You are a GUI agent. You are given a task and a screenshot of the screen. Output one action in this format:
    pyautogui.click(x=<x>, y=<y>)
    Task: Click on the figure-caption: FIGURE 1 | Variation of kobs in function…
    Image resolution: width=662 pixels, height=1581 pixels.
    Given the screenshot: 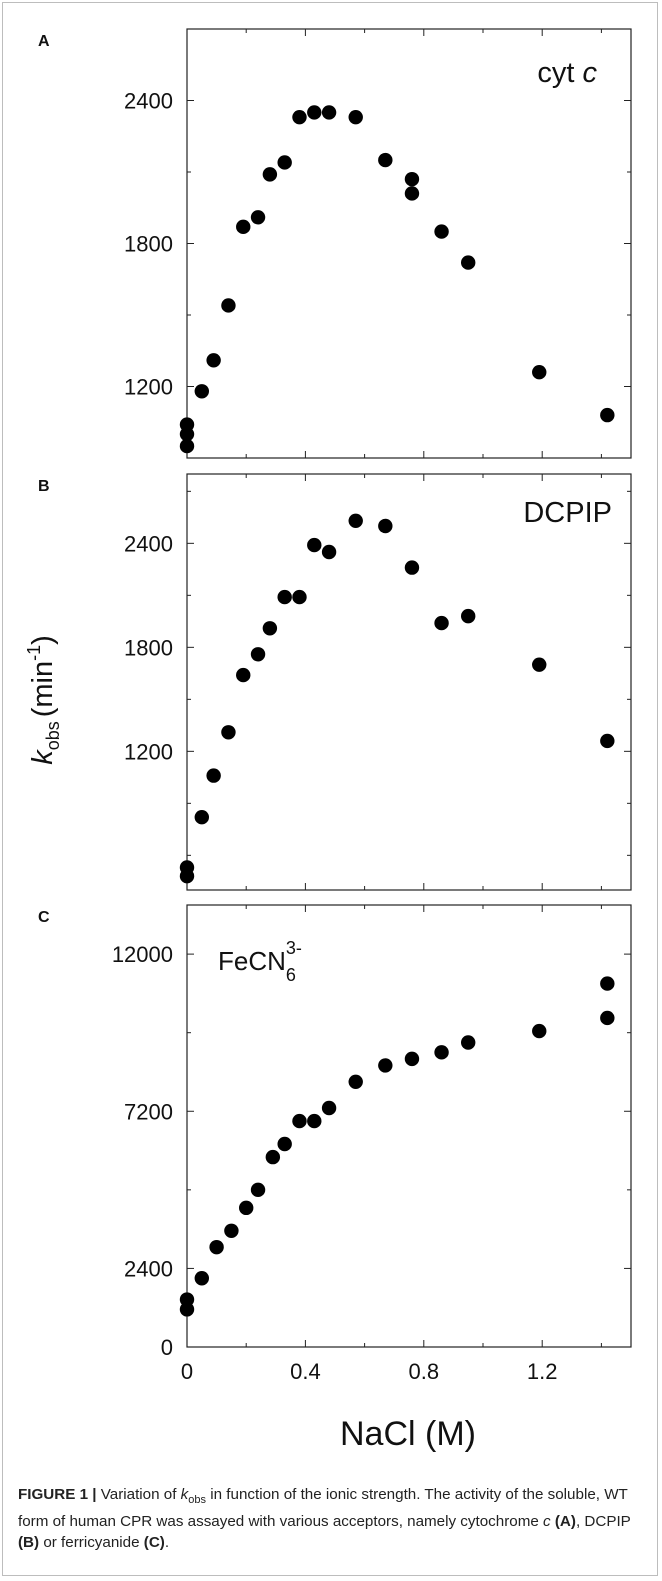 What is the action you would take?
    pyautogui.click(x=324, y=1519)
    